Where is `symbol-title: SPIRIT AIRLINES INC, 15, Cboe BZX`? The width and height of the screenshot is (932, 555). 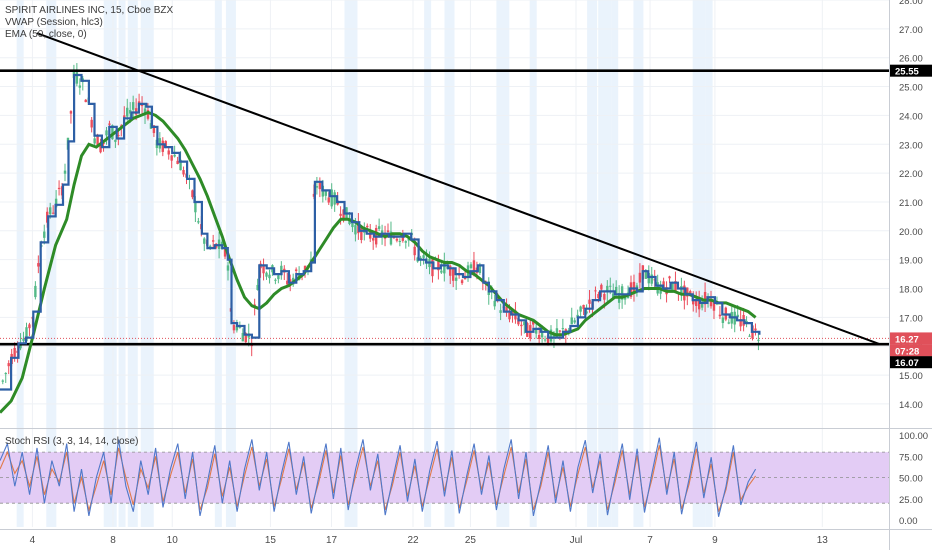
symbol-title: SPIRIT AIRLINES INC, 15, Cboe BZX is located at coordinates (89, 10).